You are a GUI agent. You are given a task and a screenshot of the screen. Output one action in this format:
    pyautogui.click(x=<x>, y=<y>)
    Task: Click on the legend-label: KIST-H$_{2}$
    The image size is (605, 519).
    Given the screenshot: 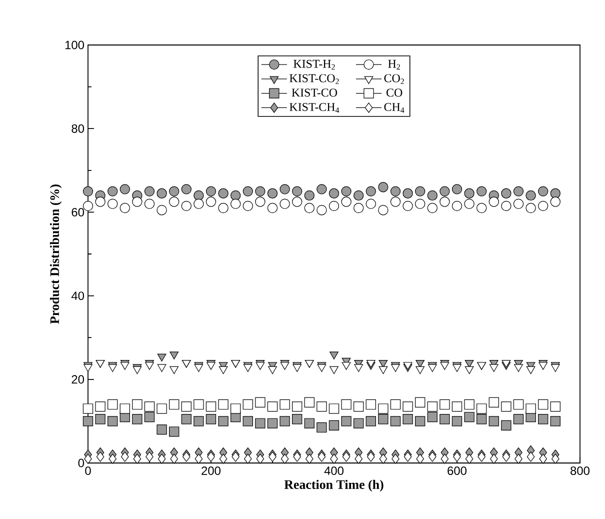 What is the action you would take?
    pyautogui.click(x=314, y=65)
    